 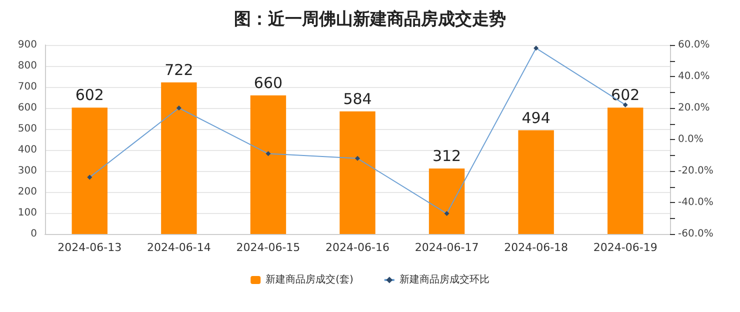 What do you see at coordinates (27, 87) in the screenshot?
I see `y-tick-label: 700` at bounding box center [27, 87].